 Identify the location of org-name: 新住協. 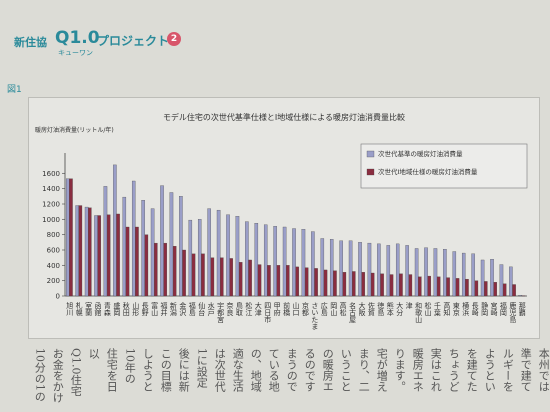
(30, 42).